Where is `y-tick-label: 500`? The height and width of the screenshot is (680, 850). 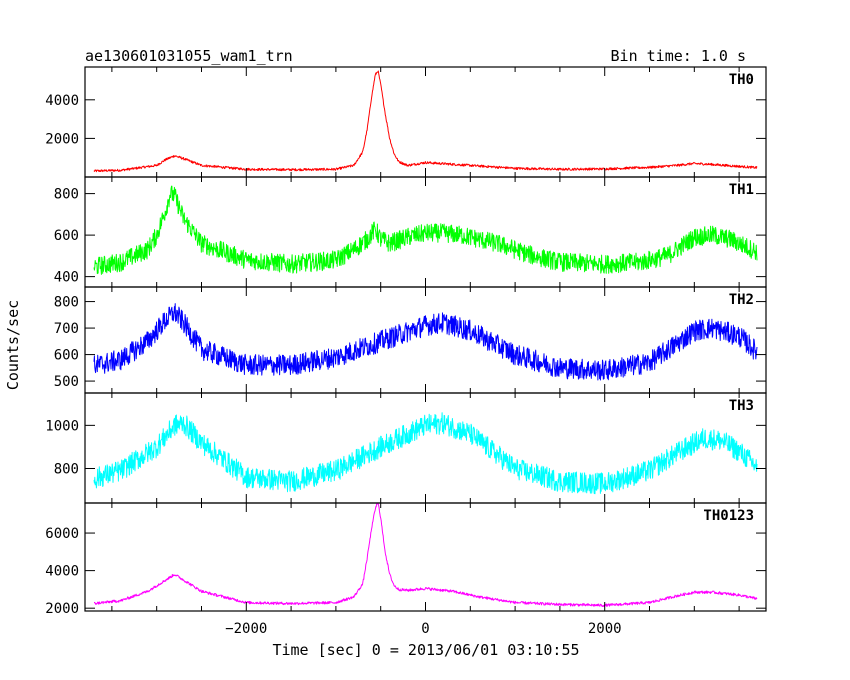 y-tick-label: 500 is located at coordinates (66, 382).